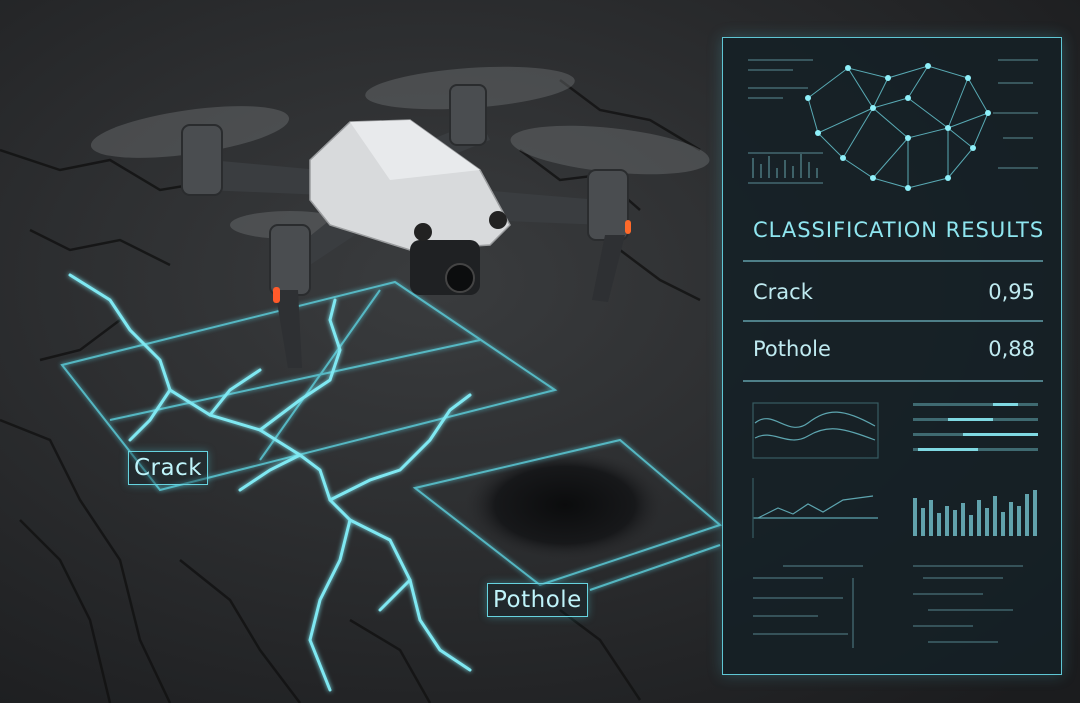  Describe the element at coordinates (975, 427) in the screenshot. I see `progress-bars-icon` at that location.